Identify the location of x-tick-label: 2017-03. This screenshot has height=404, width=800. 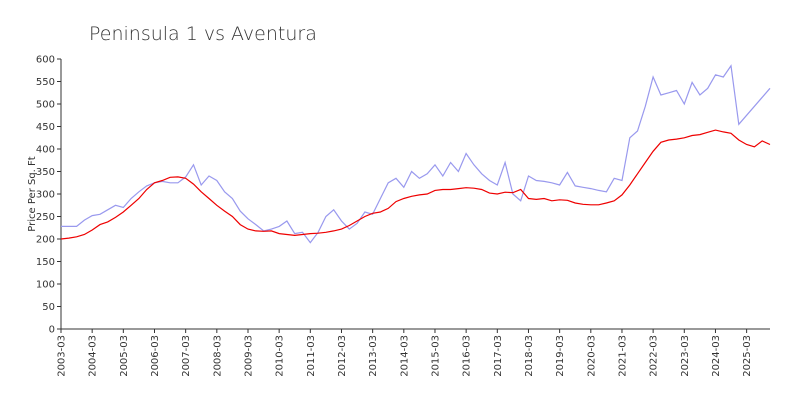
(498, 356).